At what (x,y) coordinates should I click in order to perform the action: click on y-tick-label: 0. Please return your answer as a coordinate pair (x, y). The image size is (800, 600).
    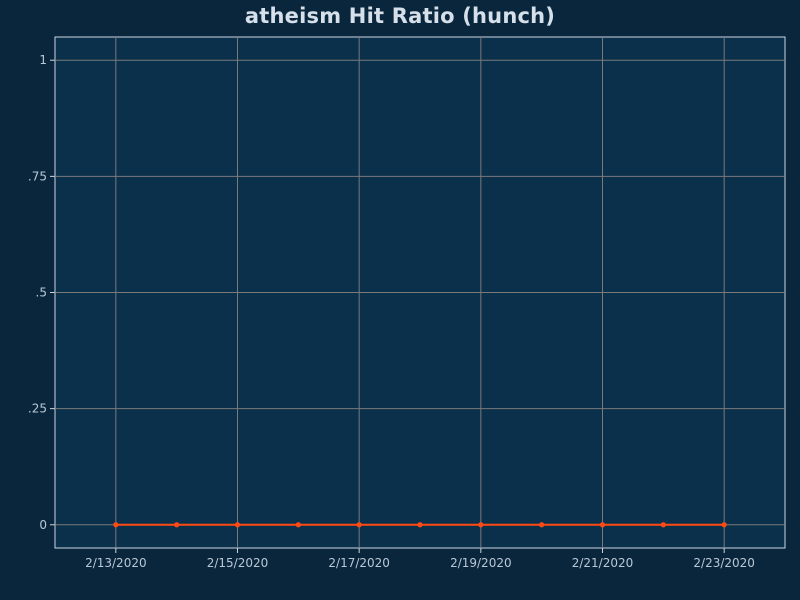
    Looking at the image, I should click on (43, 525).